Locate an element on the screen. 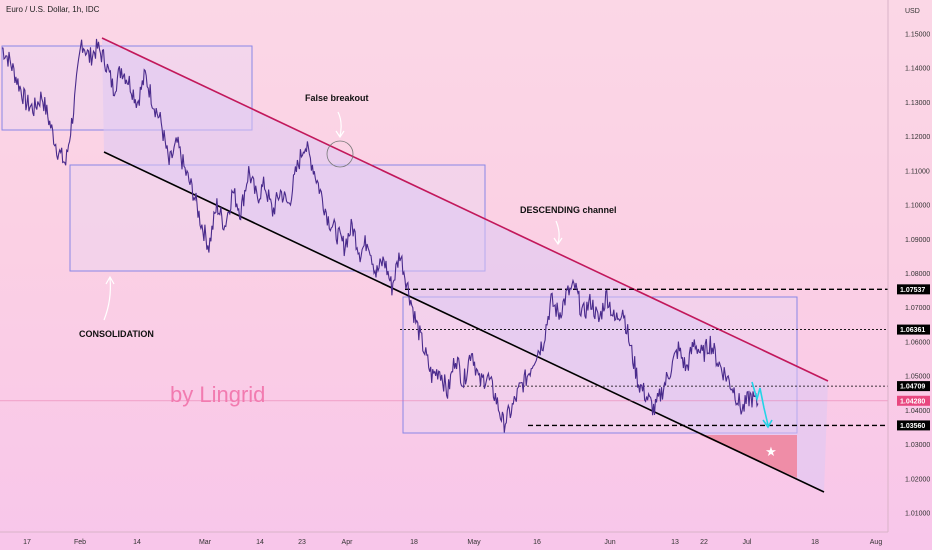 This screenshot has width=932, height=550. time-axis: 17 Feb 14 Mar 14 23 Apr 18 May 16 Jun 13 22 Jul 18 Aug is located at coordinates (452, 542).